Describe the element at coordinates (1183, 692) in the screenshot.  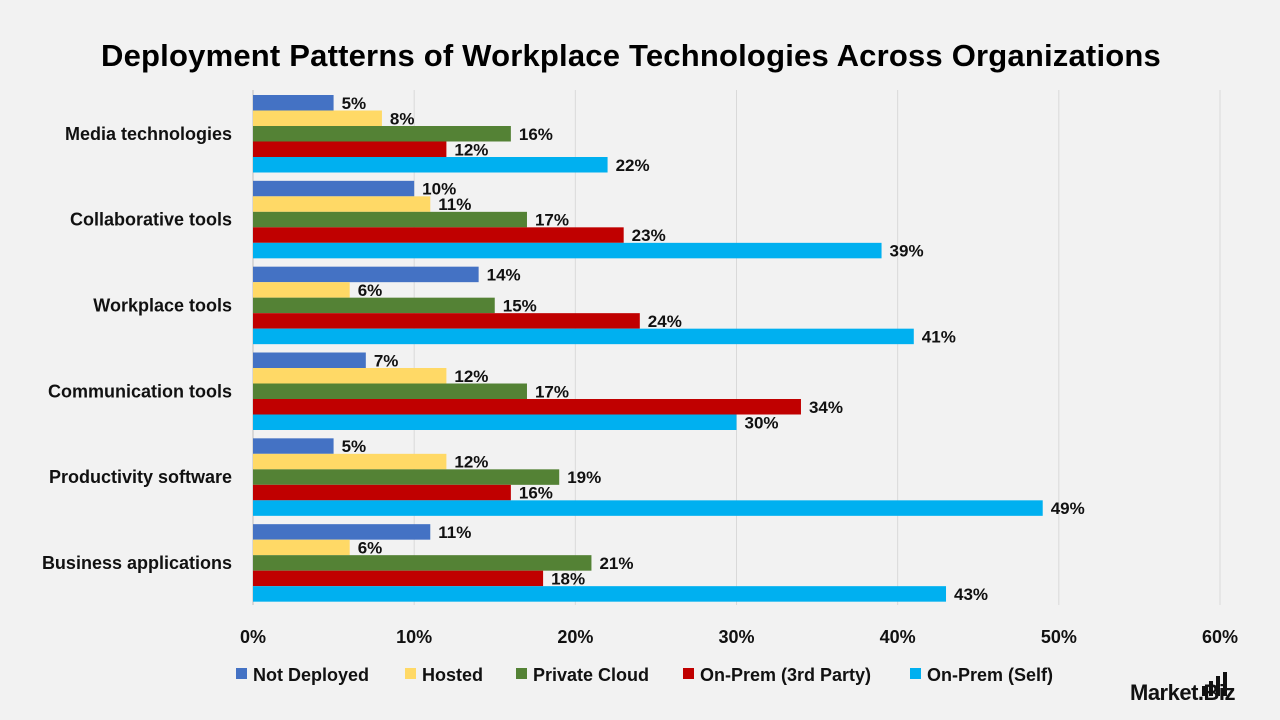
I see `logo-text: Market.Biz` at that location.